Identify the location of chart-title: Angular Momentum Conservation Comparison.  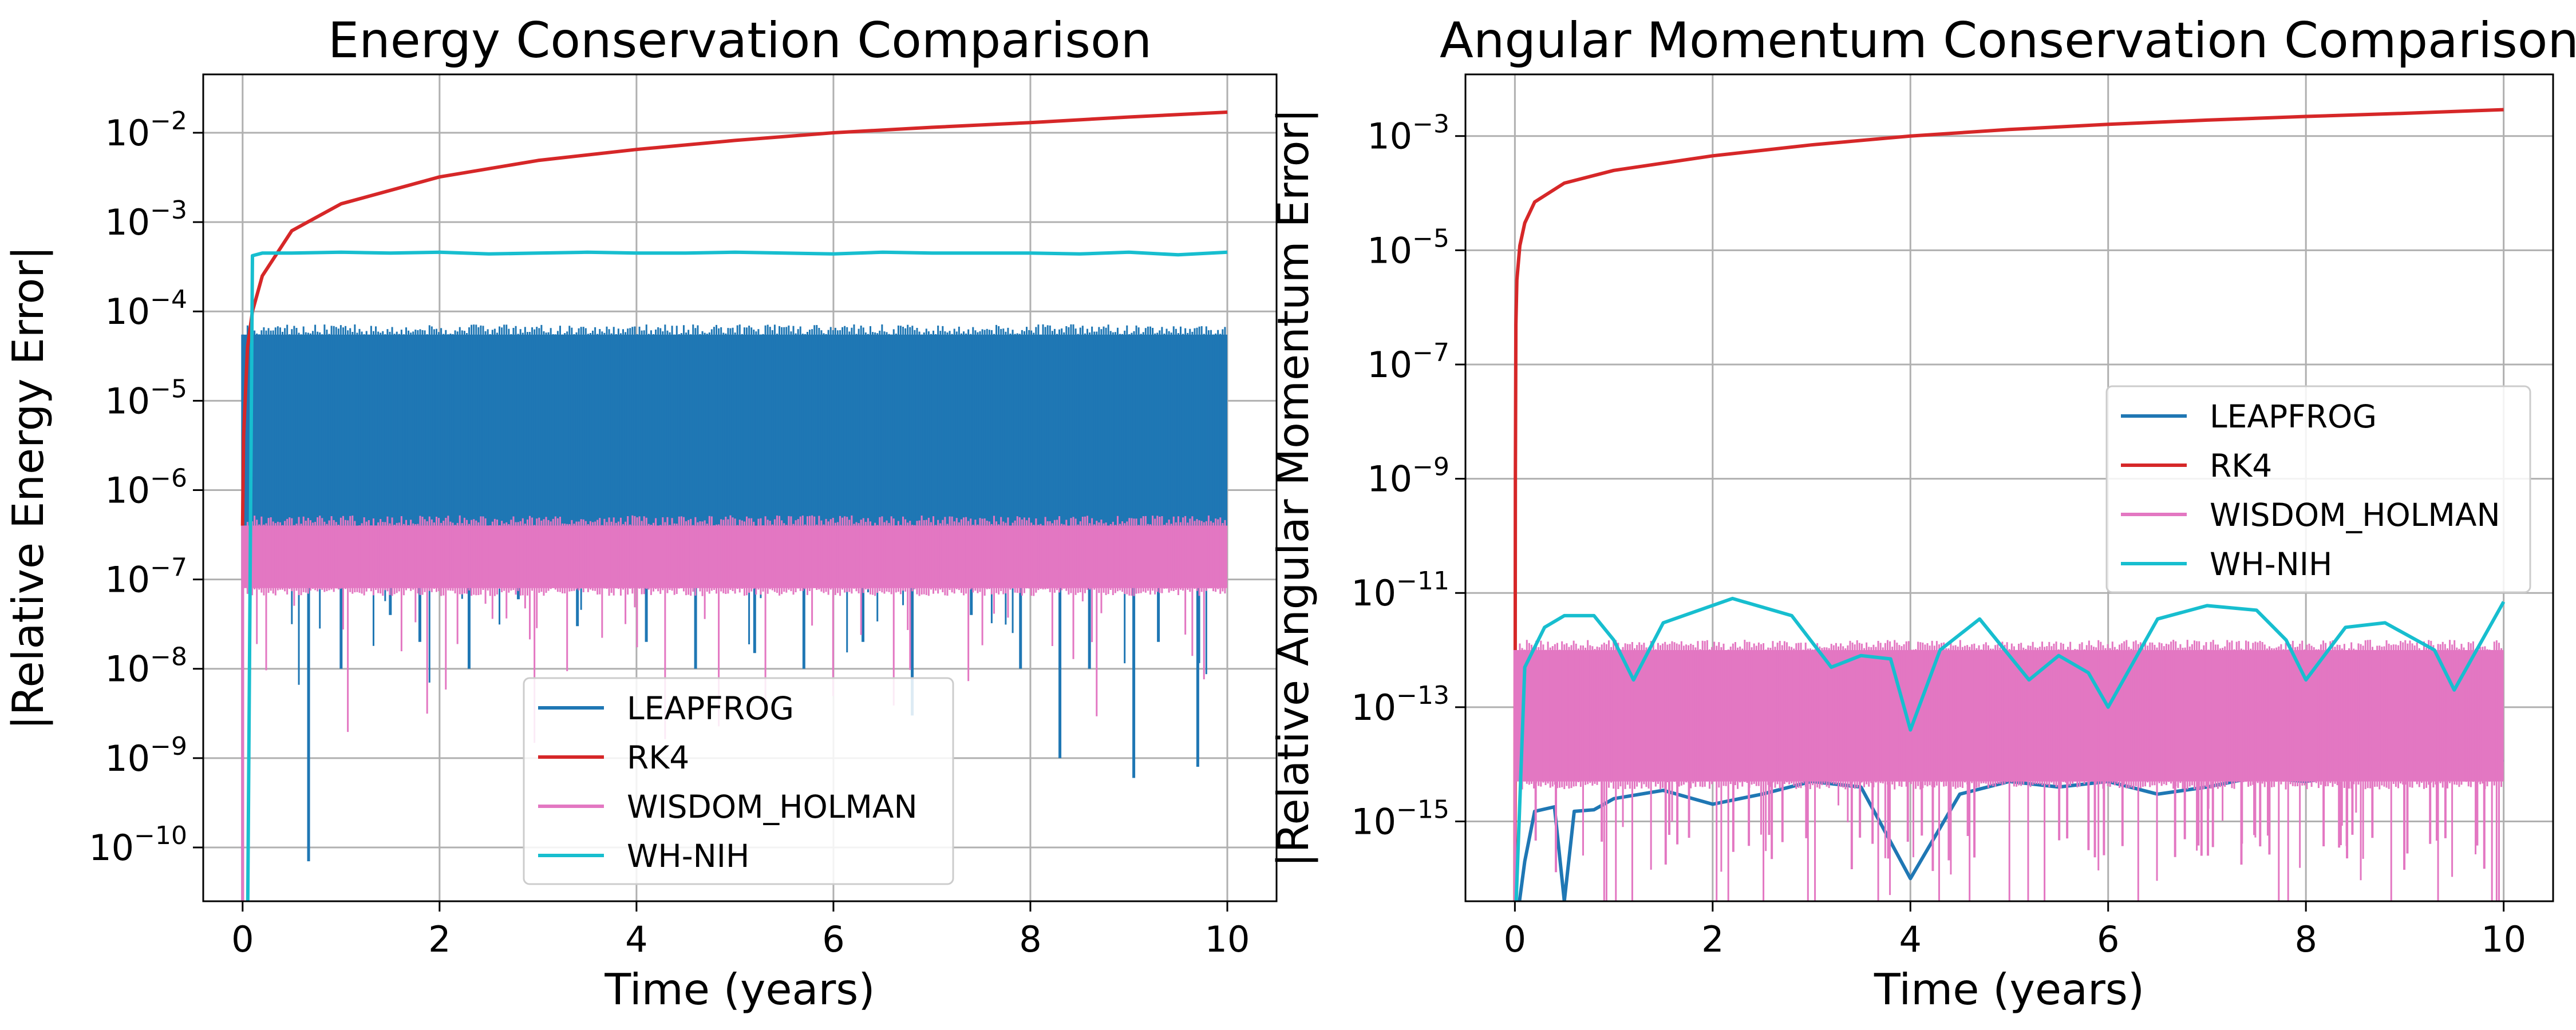
(2008, 40).